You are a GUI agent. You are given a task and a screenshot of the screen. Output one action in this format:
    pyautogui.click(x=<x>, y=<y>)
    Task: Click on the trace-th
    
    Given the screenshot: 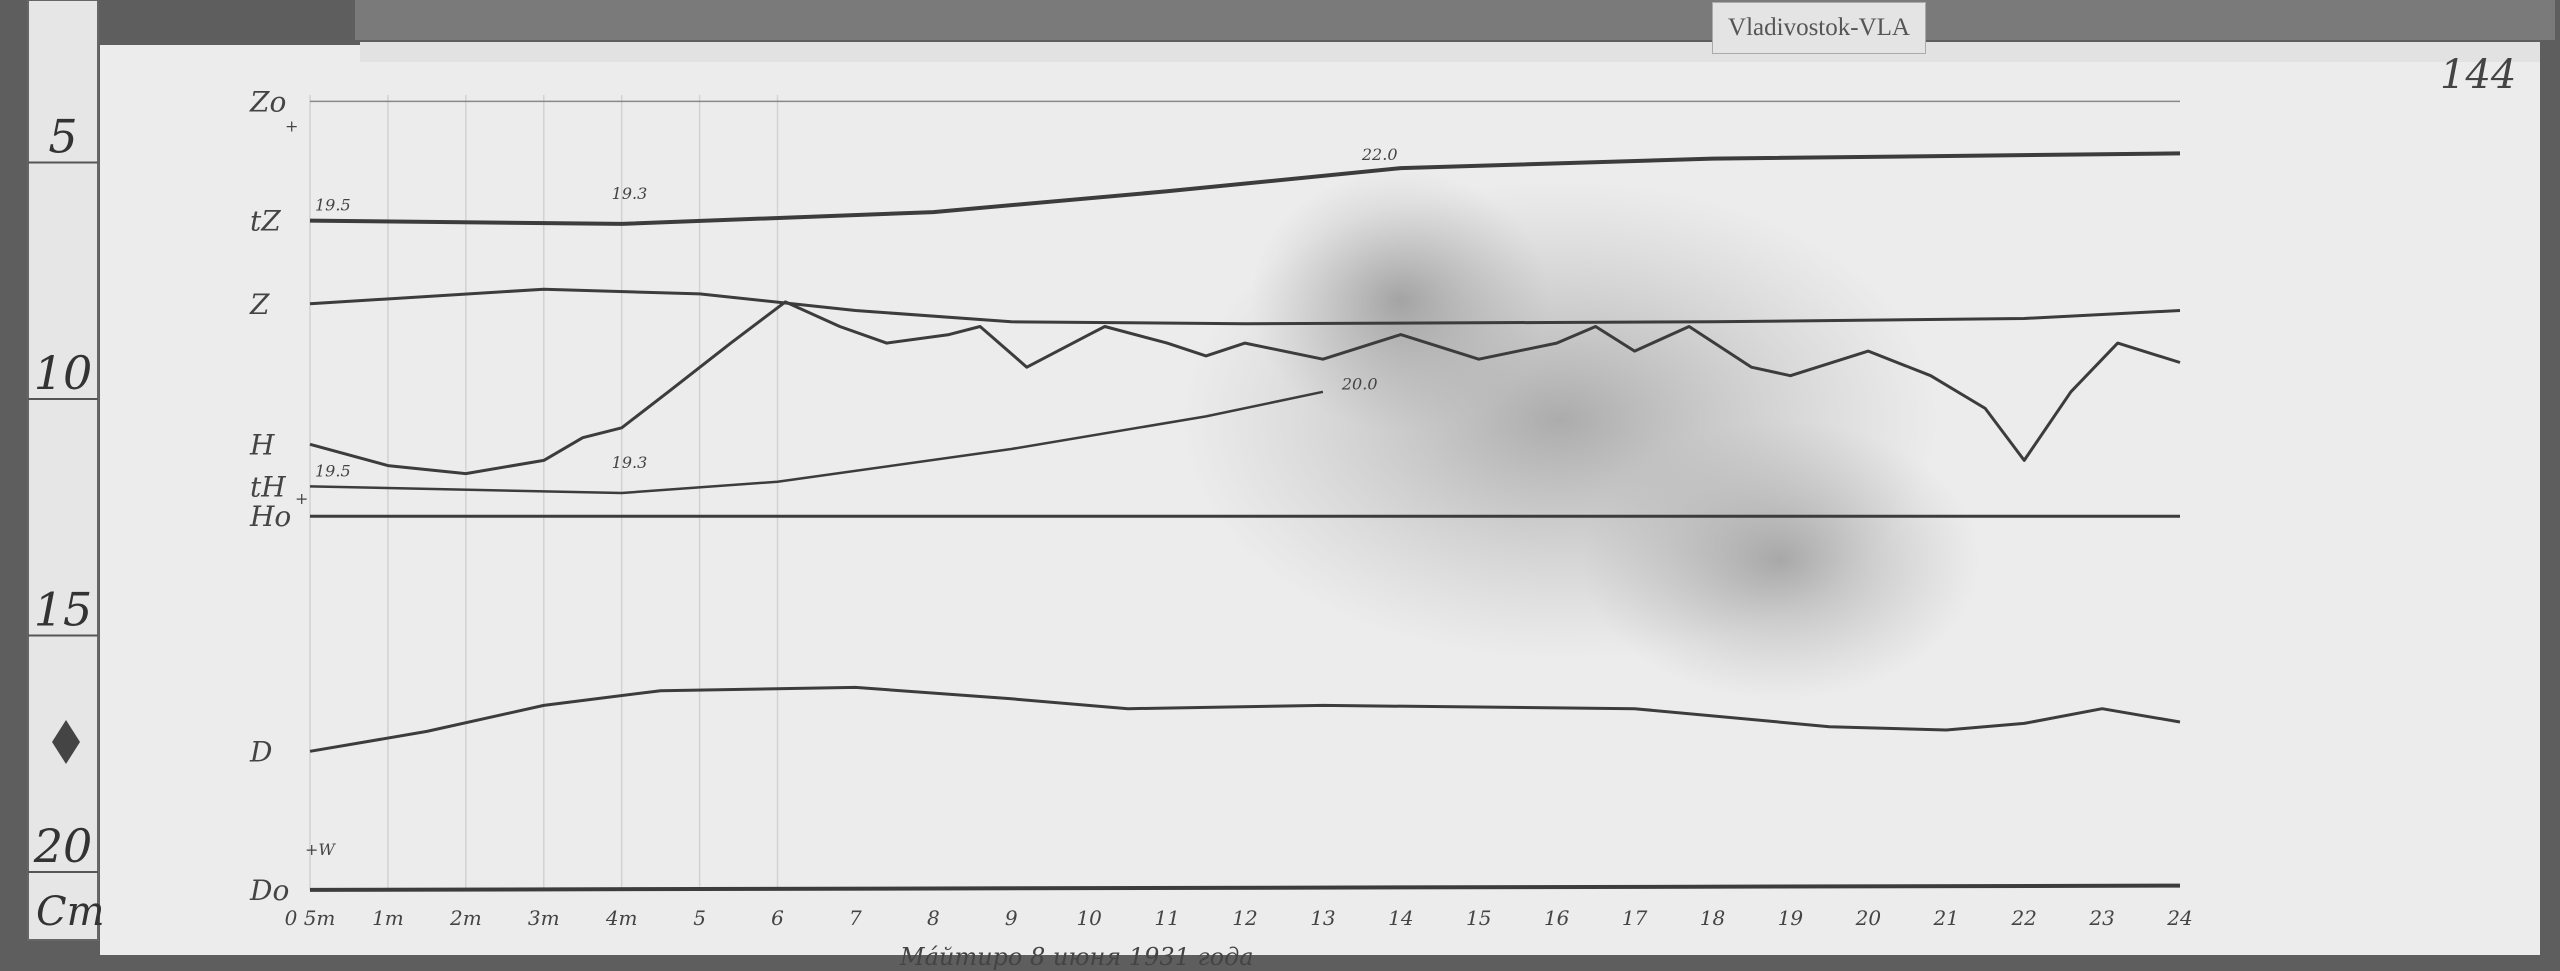 What is the action you would take?
    pyautogui.click(x=816, y=442)
    